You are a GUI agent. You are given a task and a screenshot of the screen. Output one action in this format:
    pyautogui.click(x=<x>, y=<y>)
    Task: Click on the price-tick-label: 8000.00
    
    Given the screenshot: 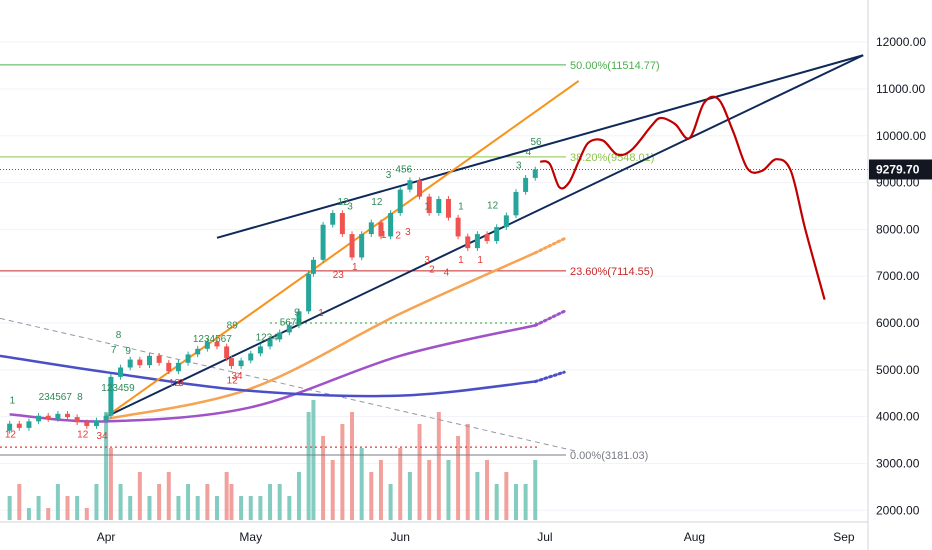 What is the action you would take?
    pyautogui.click(x=898, y=229)
    